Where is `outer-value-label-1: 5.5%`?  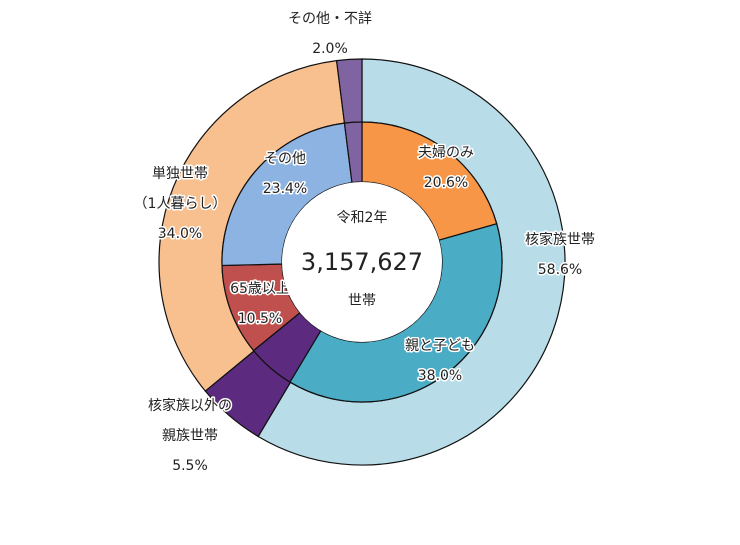 outer-value-label-1: 5.5% is located at coordinates (190, 466).